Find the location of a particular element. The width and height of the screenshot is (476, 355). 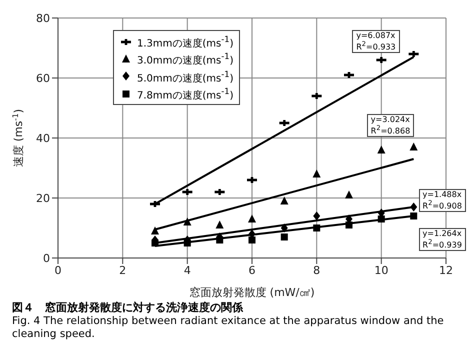

x-tick-label: 0 is located at coordinates (58, 270).